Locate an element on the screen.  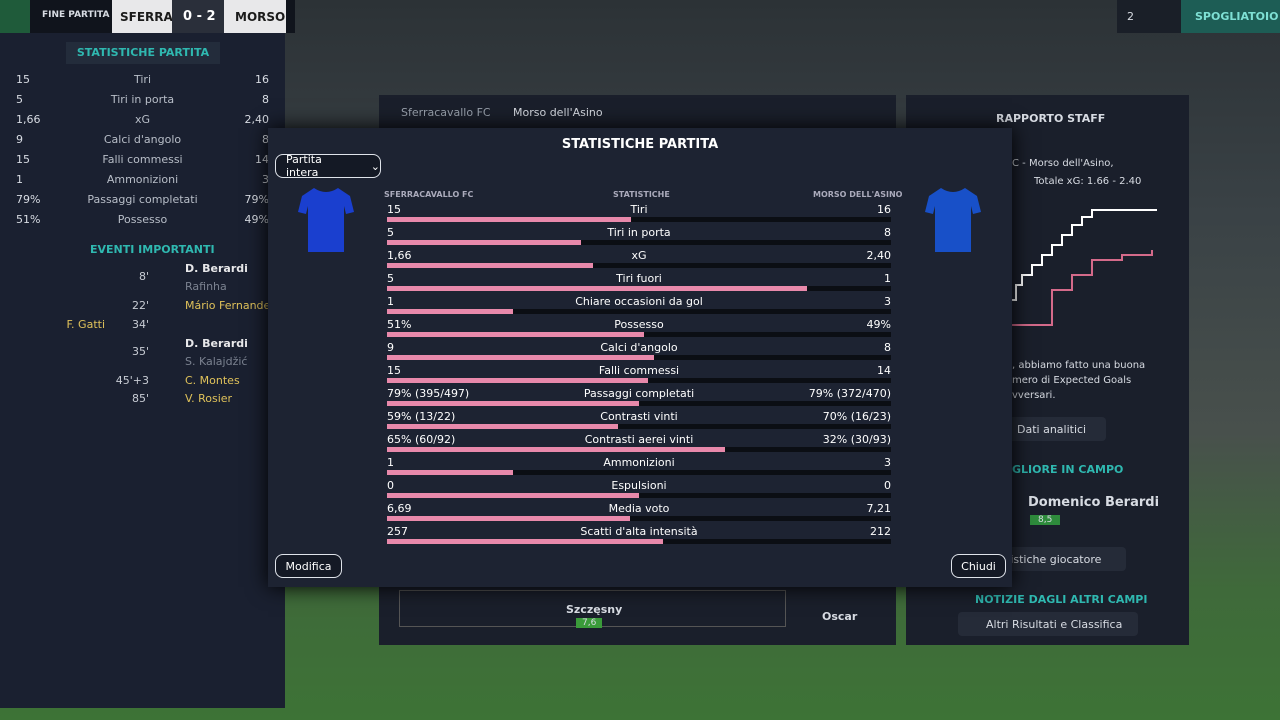
event-player: C. Montes is located at coordinates (212, 380).